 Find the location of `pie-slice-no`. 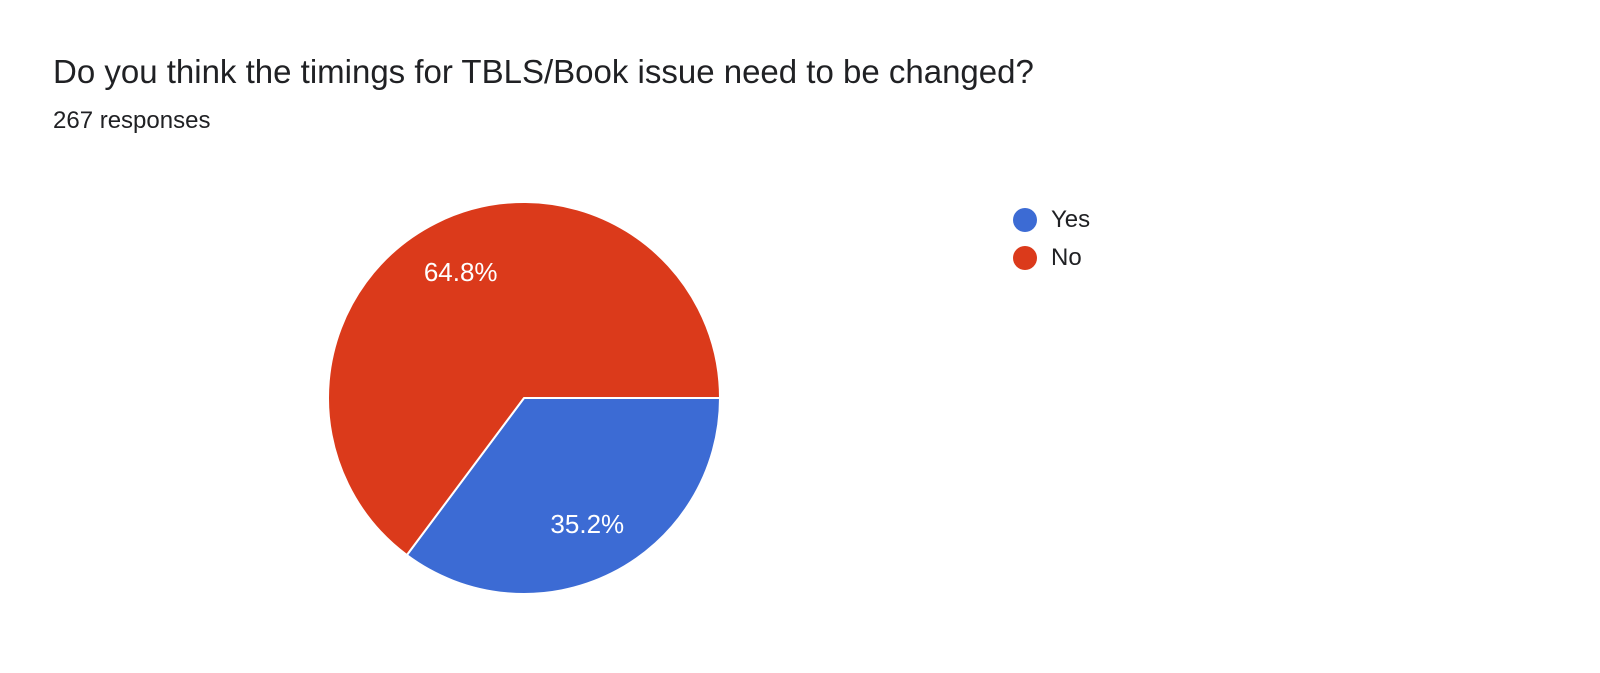

pie-slice-no is located at coordinates (524, 379).